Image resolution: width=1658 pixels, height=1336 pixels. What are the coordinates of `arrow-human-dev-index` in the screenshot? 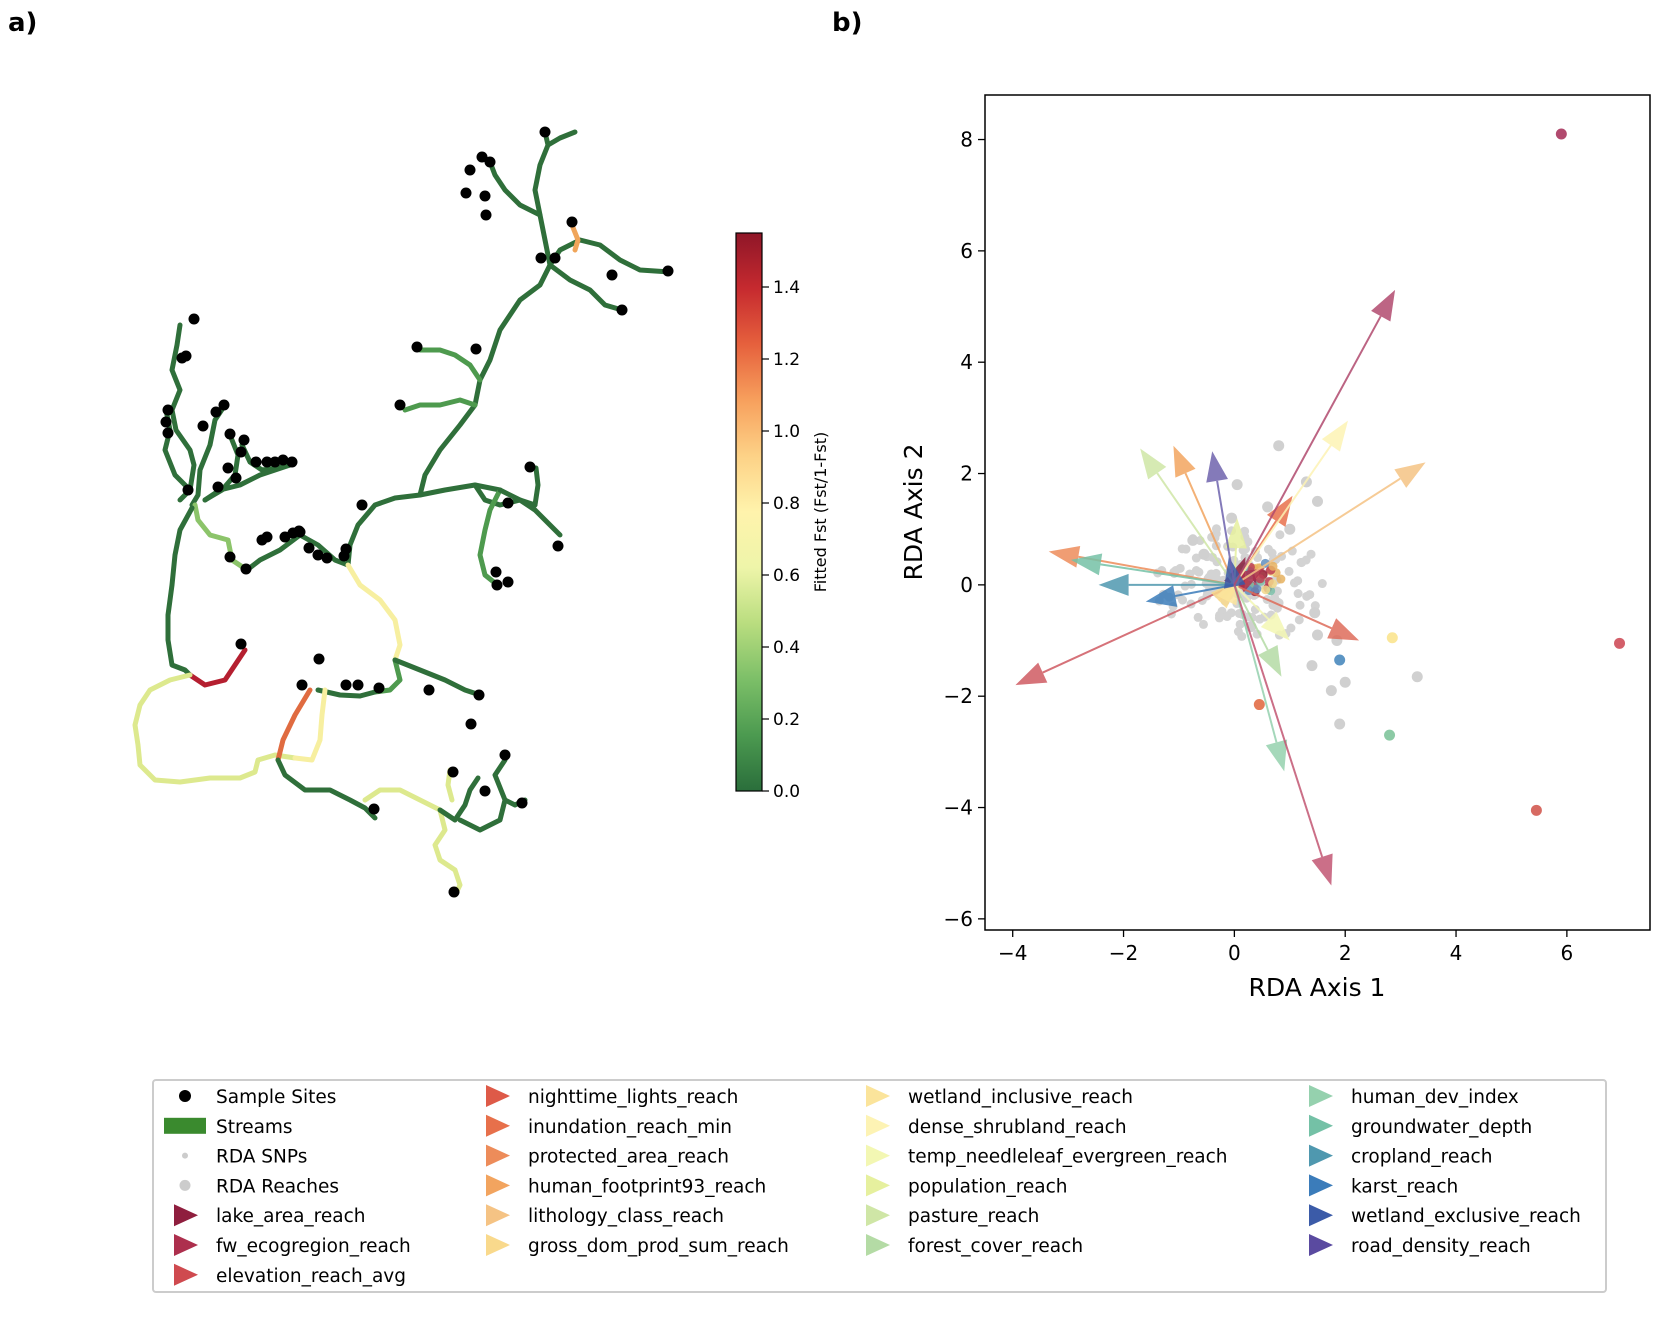 It's located at (1260, 678).